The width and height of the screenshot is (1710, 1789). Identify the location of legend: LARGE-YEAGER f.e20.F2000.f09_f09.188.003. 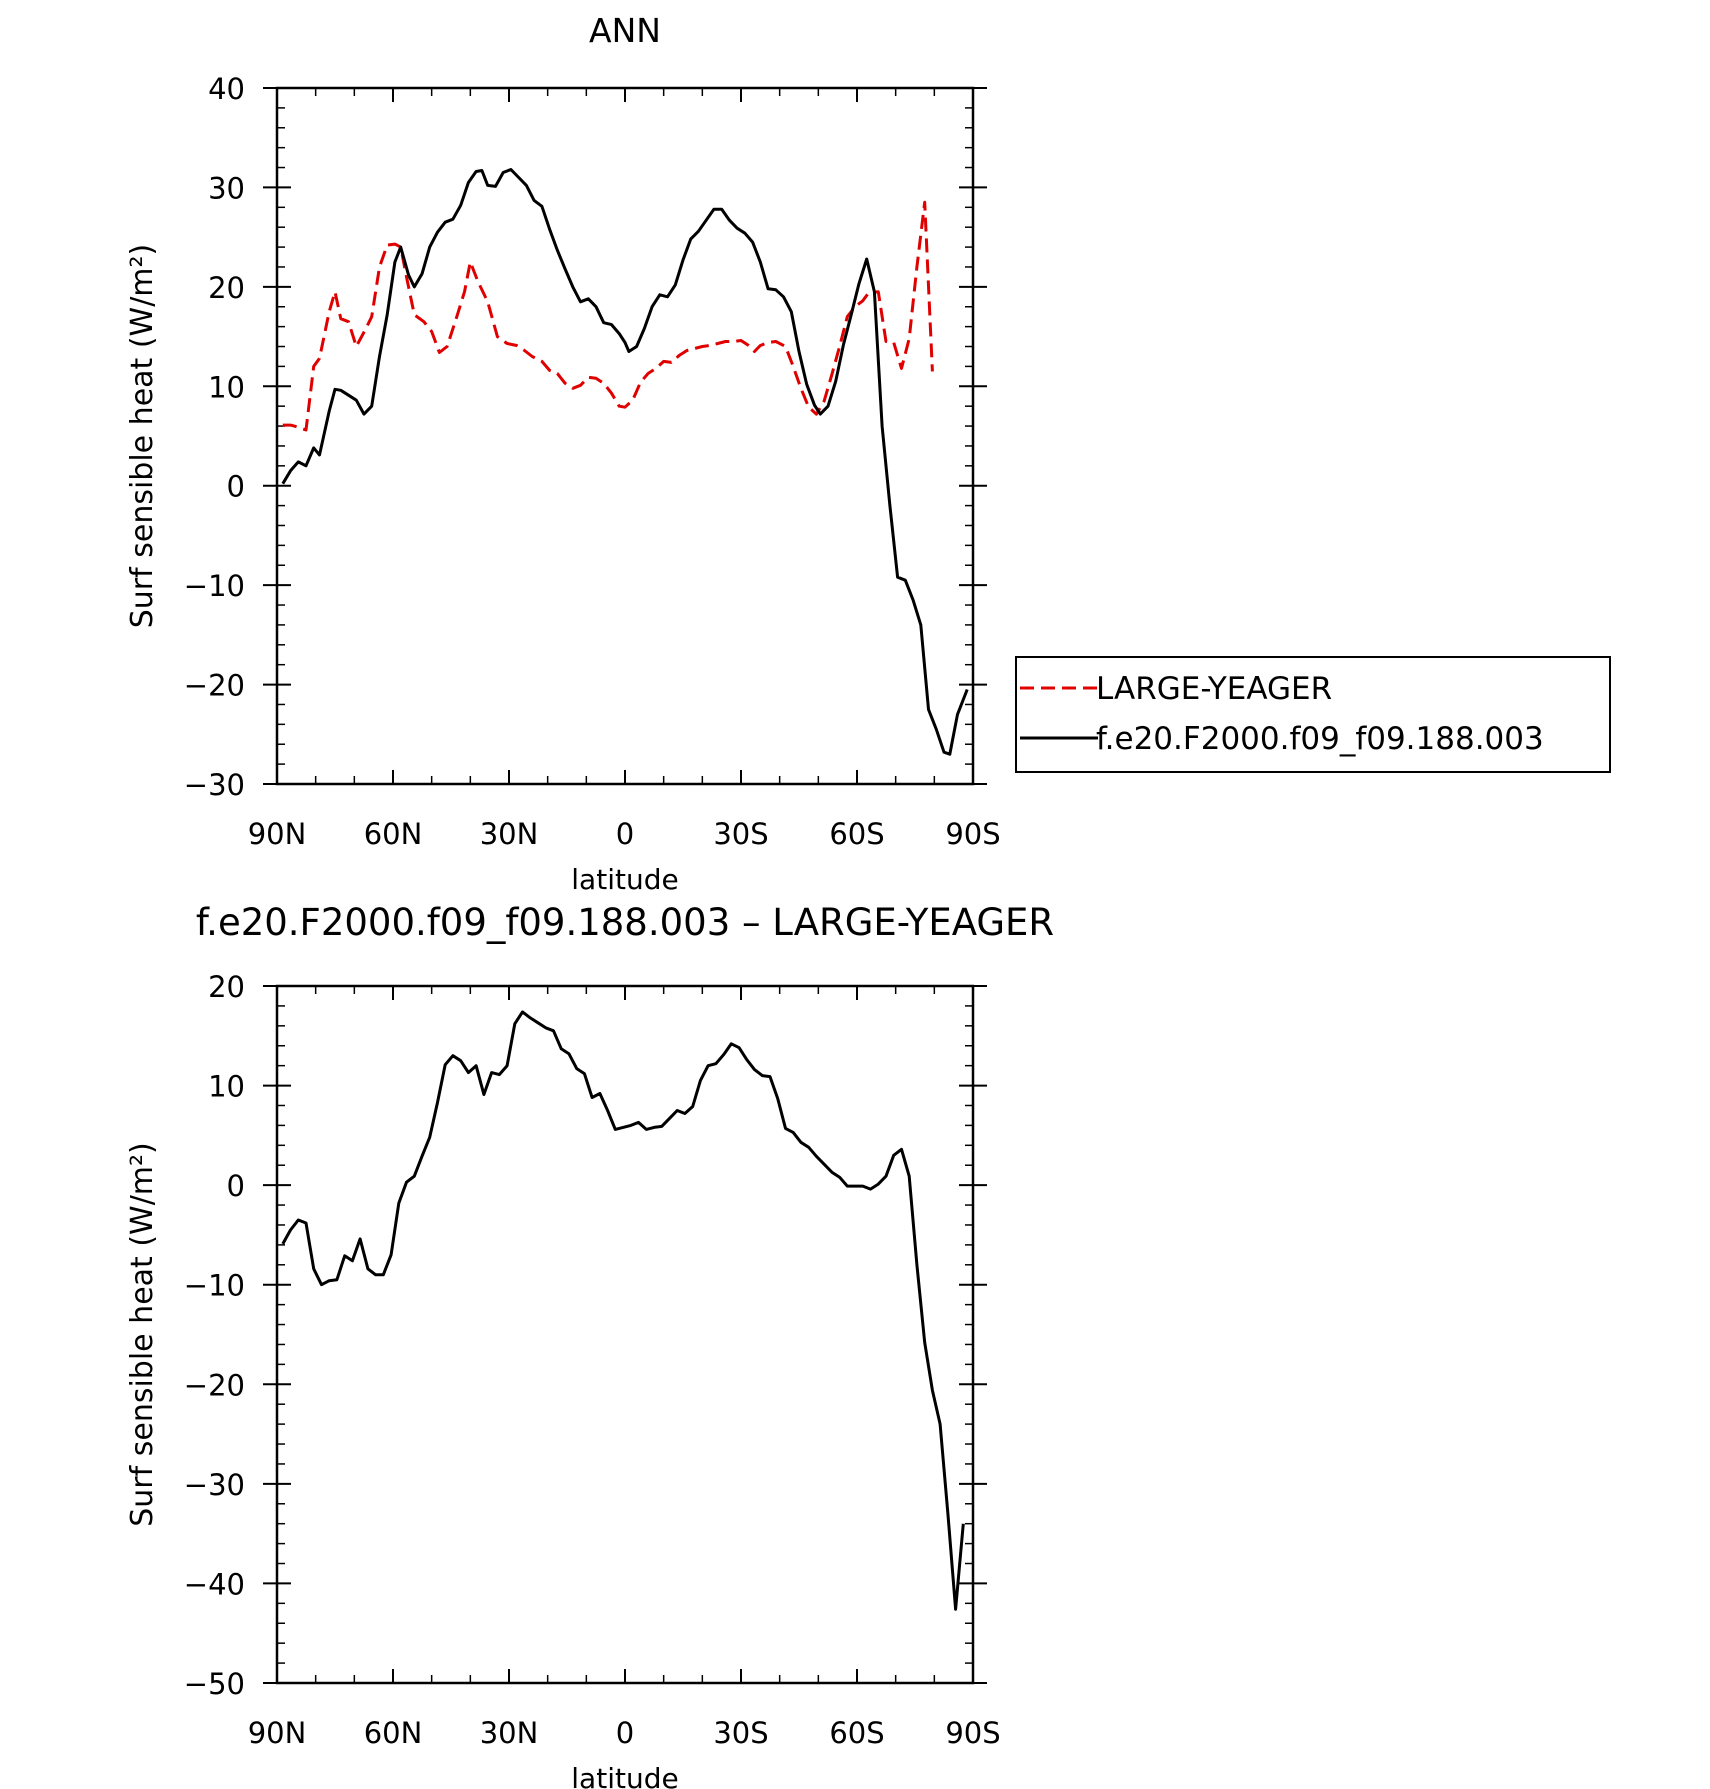
(1313, 714).